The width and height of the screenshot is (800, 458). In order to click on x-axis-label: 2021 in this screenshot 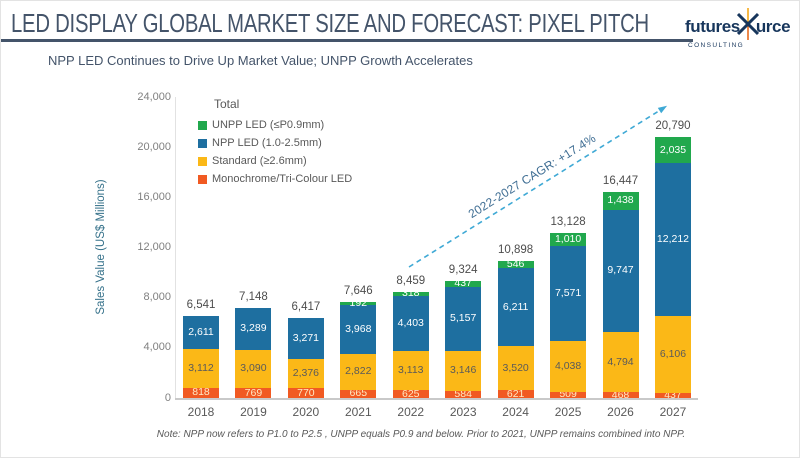, I will do `click(358, 412)`.